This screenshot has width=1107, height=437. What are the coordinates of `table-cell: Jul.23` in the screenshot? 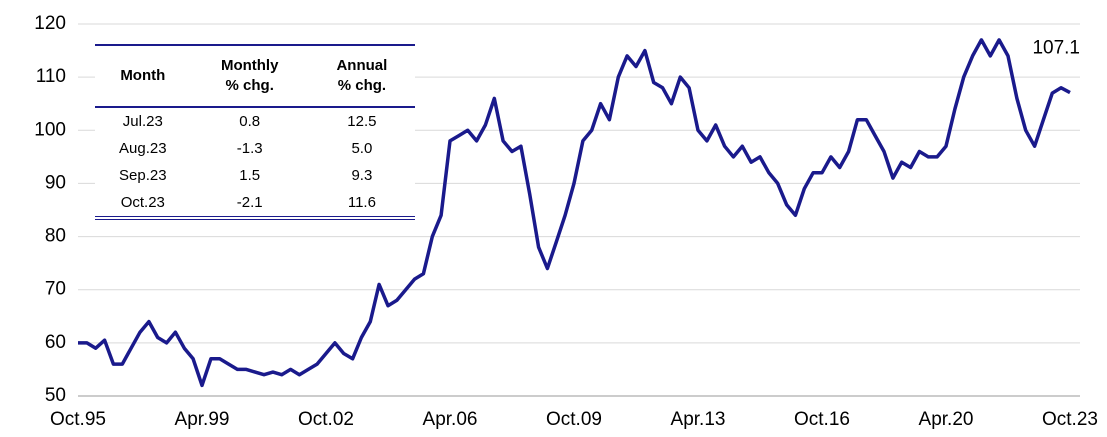 It's located at (142, 121).